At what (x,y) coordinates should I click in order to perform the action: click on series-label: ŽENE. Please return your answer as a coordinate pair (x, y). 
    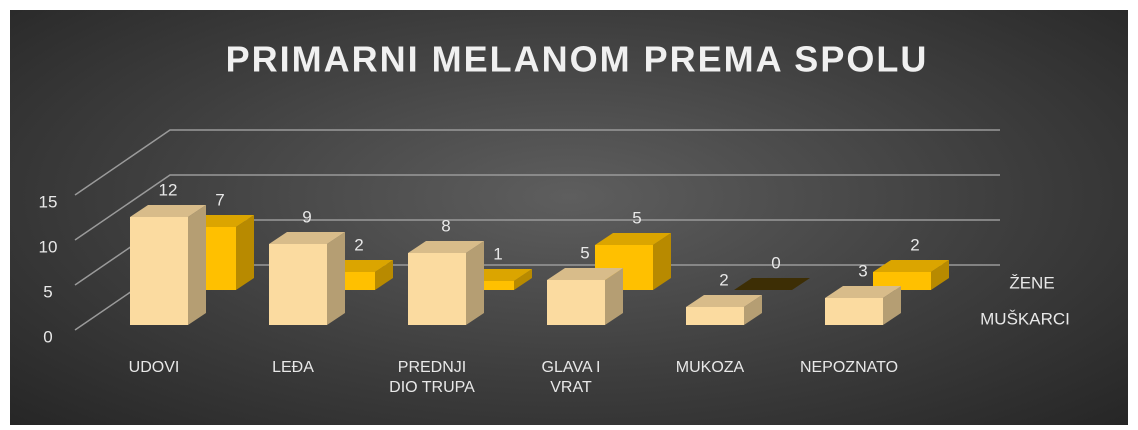
    Looking at the image, I should click on (1031, 282).